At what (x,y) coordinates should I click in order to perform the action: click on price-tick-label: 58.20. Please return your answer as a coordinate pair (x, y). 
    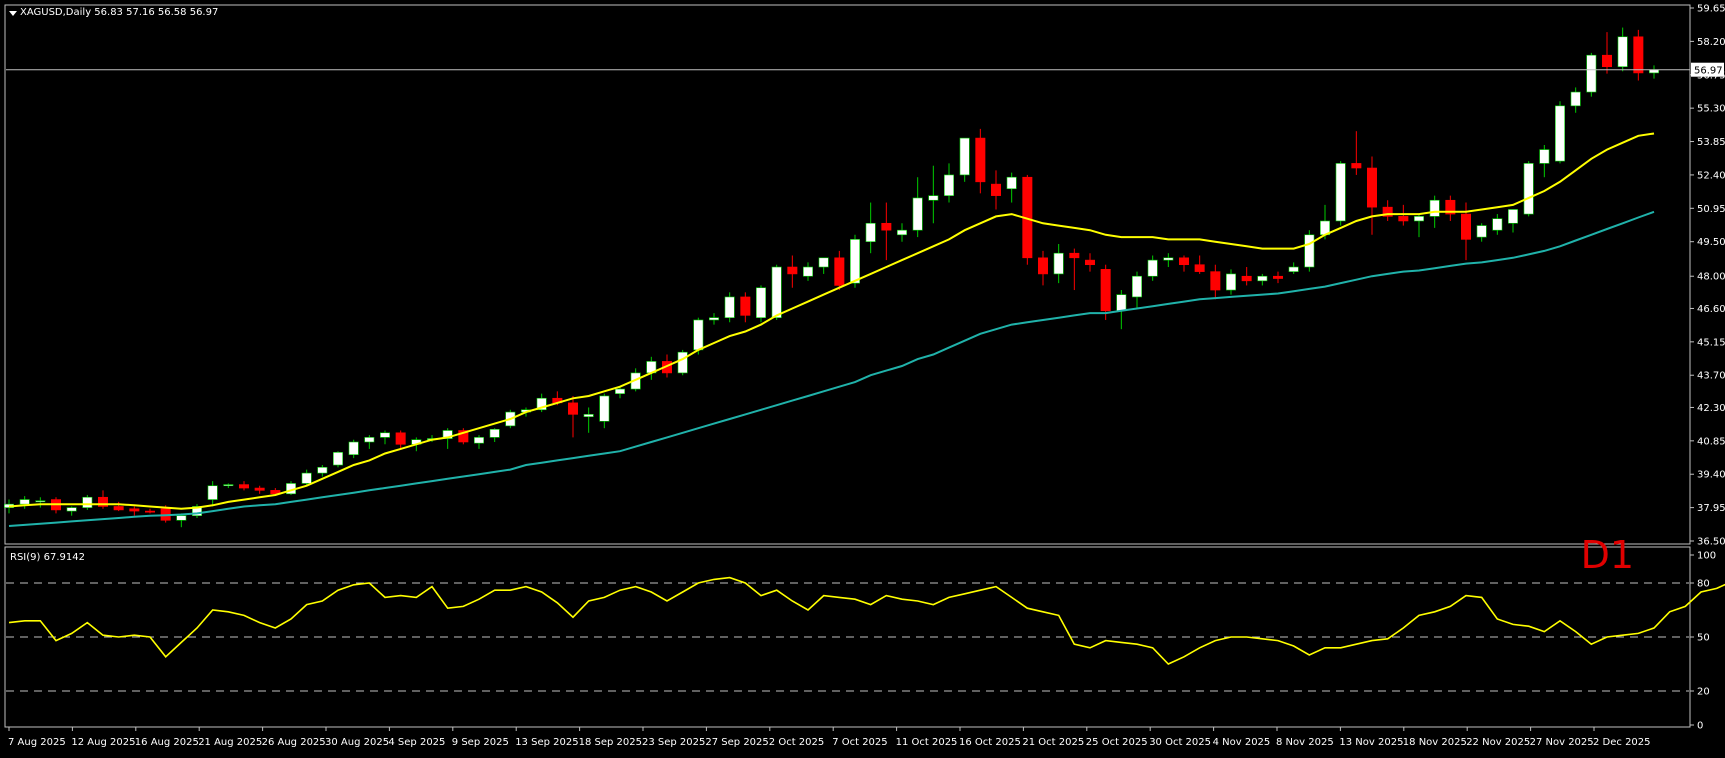
    Looking at the image, I should click on (1711, 42).